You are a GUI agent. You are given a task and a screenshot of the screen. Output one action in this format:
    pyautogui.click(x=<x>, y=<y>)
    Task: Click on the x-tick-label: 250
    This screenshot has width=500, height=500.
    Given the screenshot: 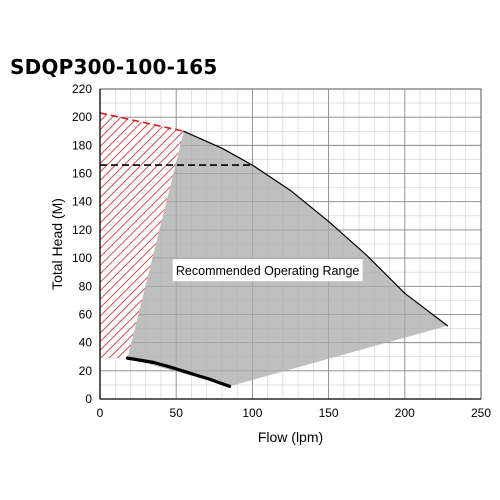 What is the action you would take?
    pyautogui.click(x=481, y=413)
    